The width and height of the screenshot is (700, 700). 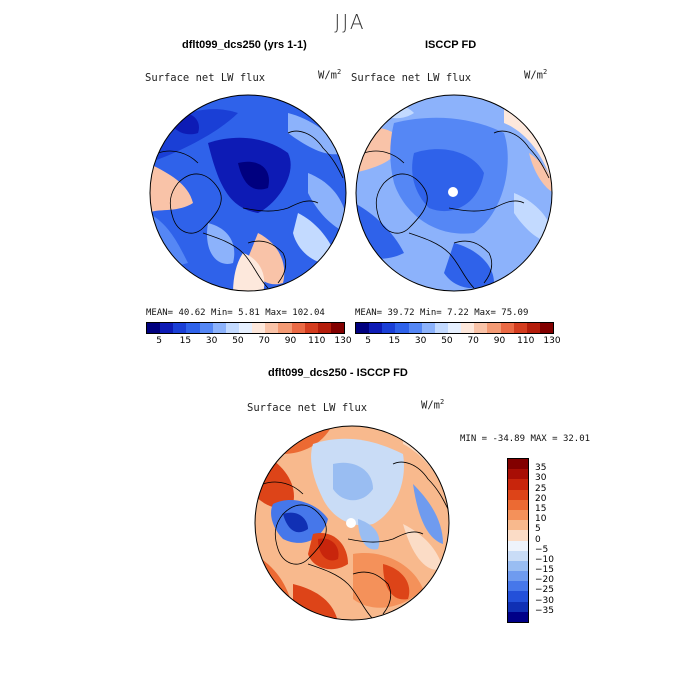 What do you see at coordinates (544, 600) in the screenshot?
I see `colorbar-tick-label: −30` at bounding box center [544, 600].